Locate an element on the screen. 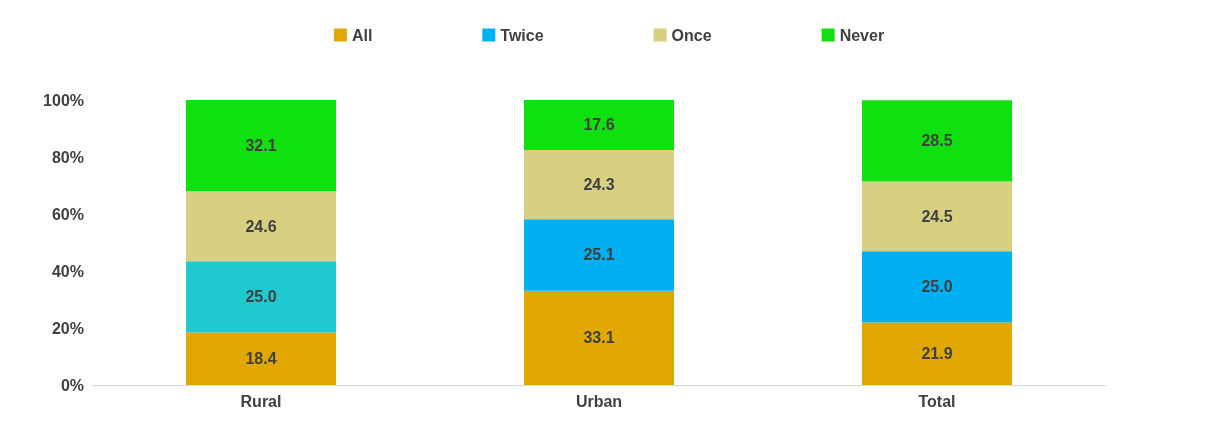 This screenshot has height=434, width=1218. legend-label: All is located at coordinates (362, 35).